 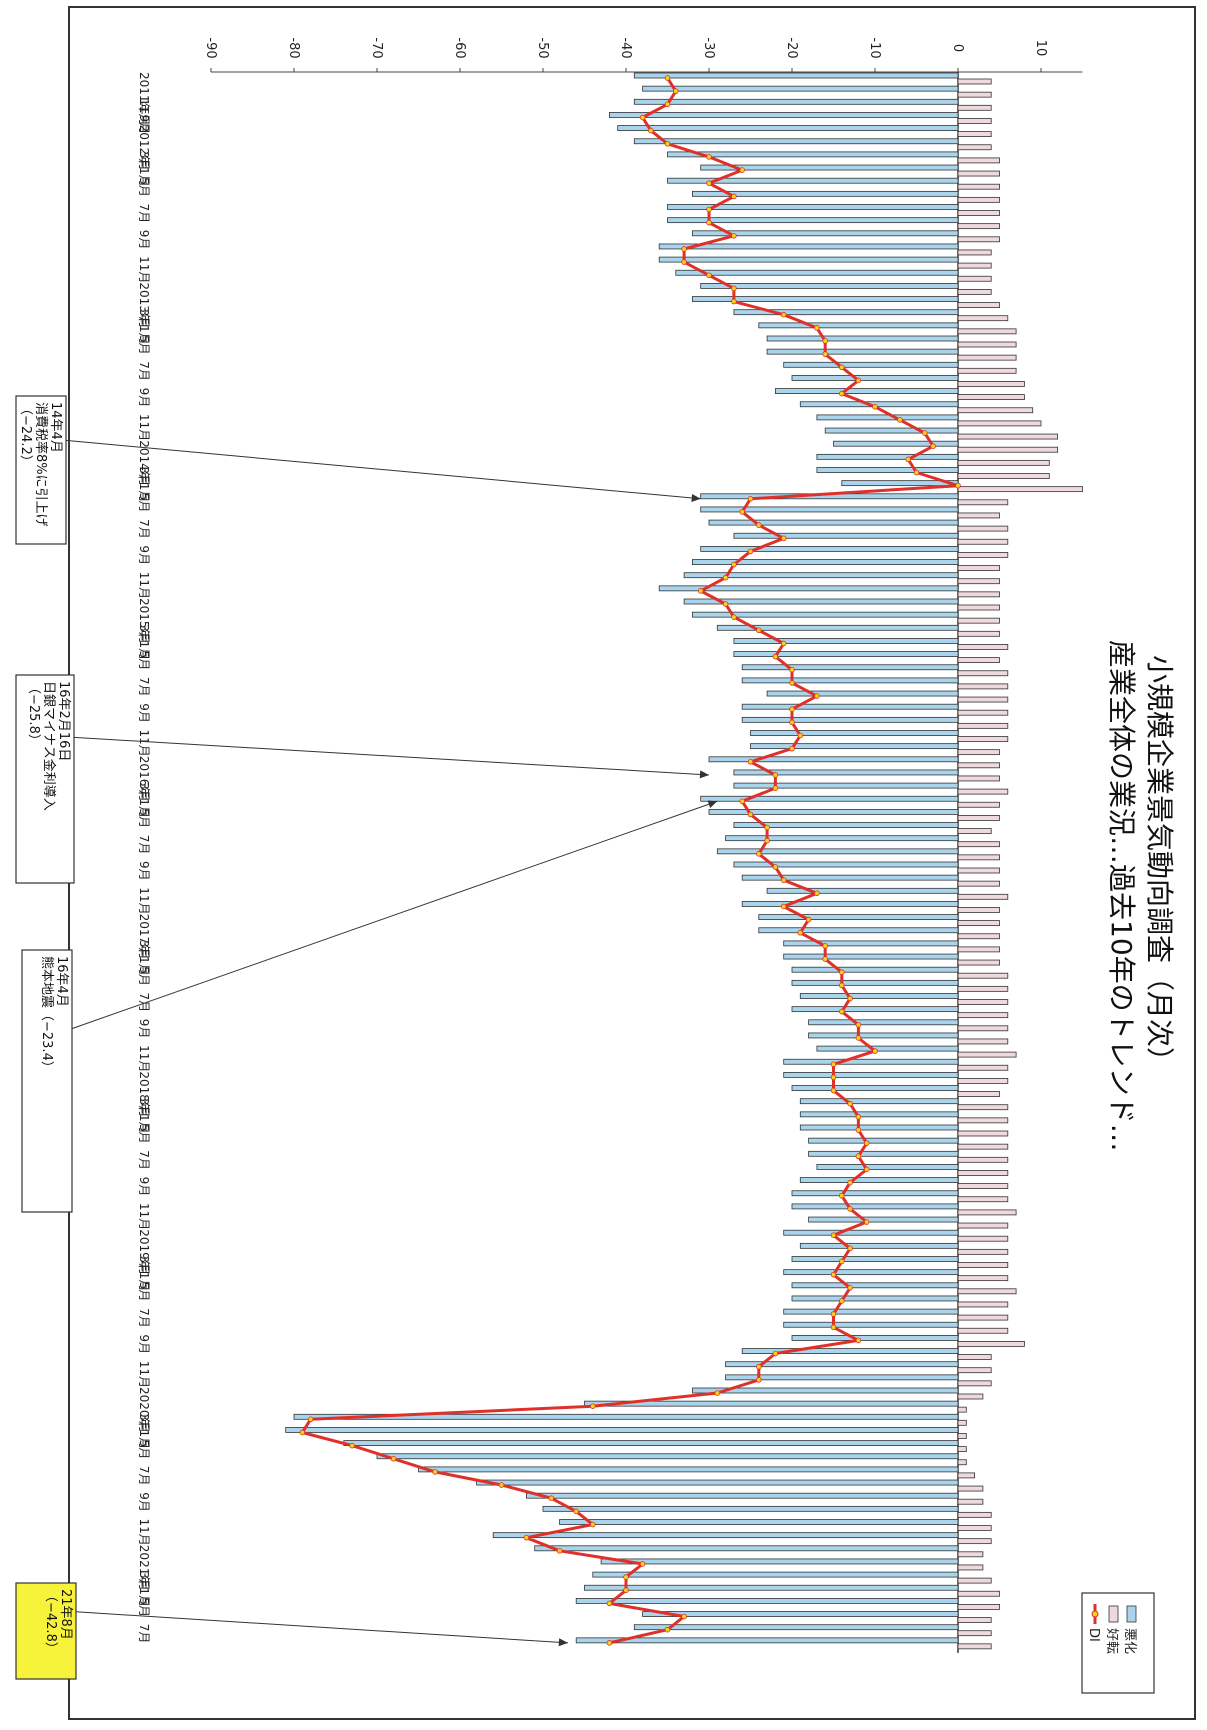 What do you see at coordinates (144, 156) in the screenshot?
I see `category-label: 2012年1月` at bounding box center [144, 156].